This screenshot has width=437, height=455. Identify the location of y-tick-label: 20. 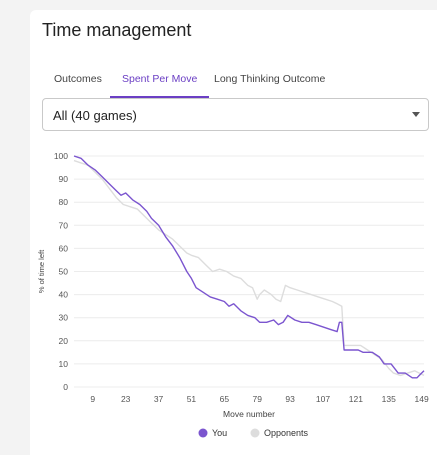
(64, 341).